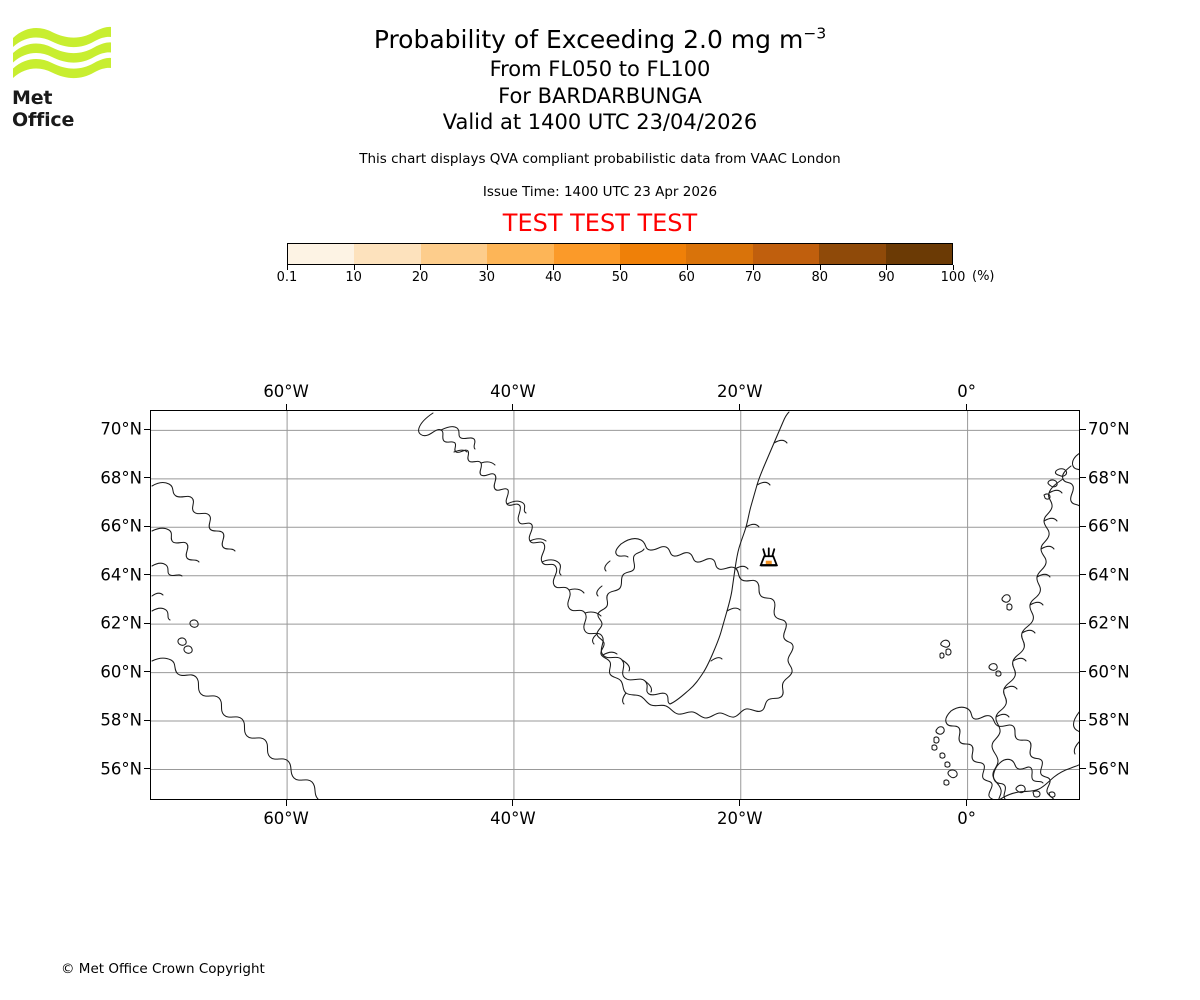 The image size is (1200, 1000). What do you see at coordinates (1109, 672) in the screenshot?
I see `lat-axis-label-right: 60°N` at bounding box center [1109, 672].